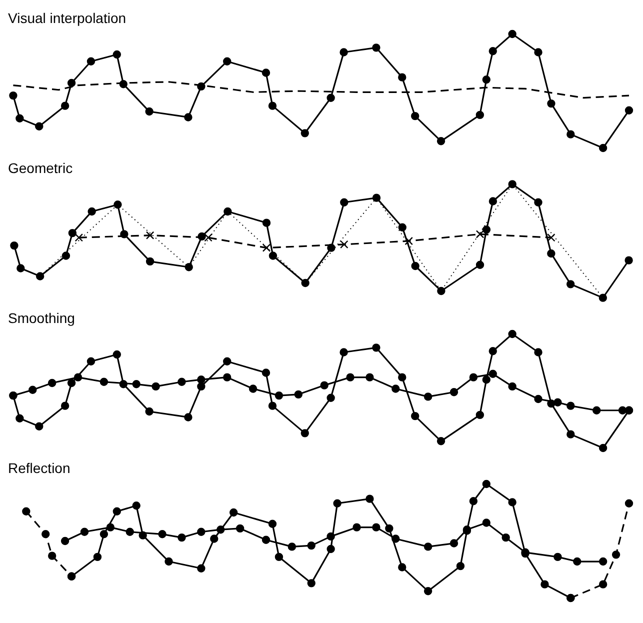 The width and height of the screenshot is (643, 623). What do you see at coordinates (42, 318) in the screenshot?
I see `chart-title: Smoothing` at bounding box center [42, 318].